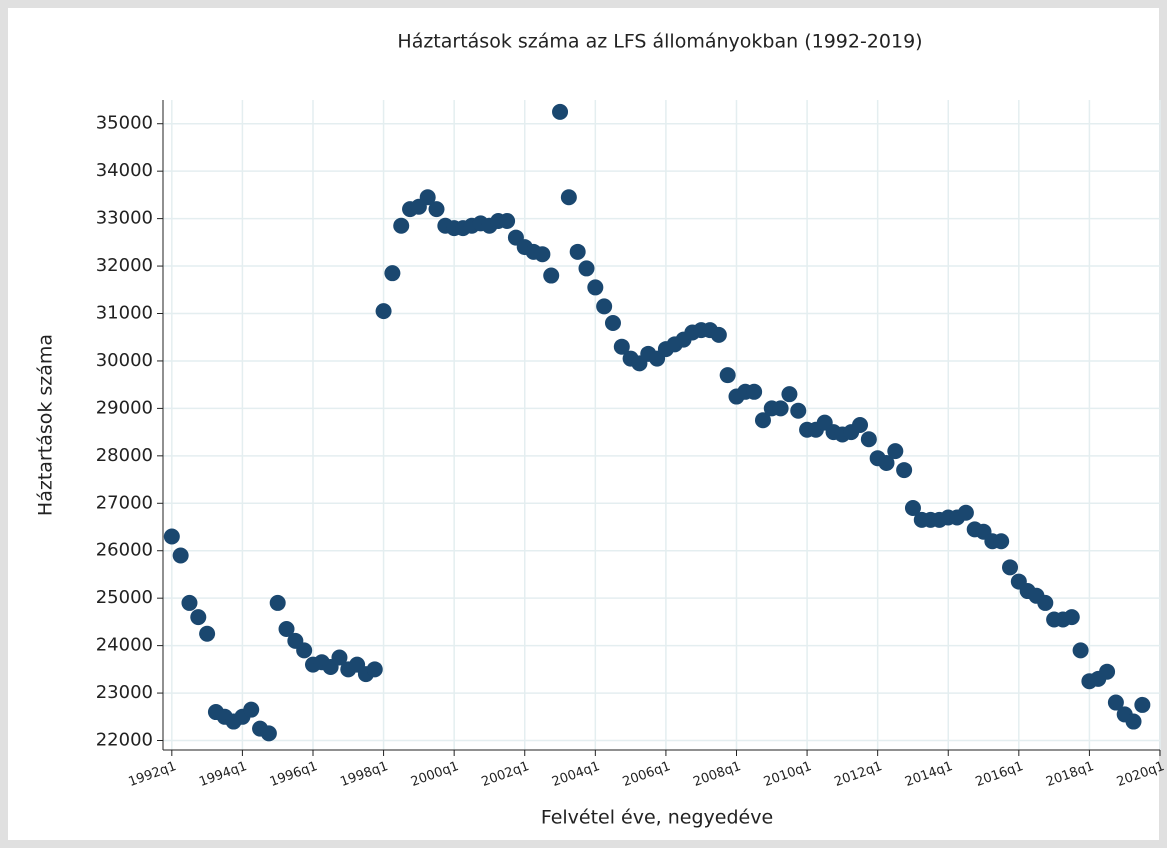 The image size is (1167, 848). What do you see at coordinates (124, 740) in the screenshot?
I see `y-tick-label: 22000` at bounding box center [124, 740].